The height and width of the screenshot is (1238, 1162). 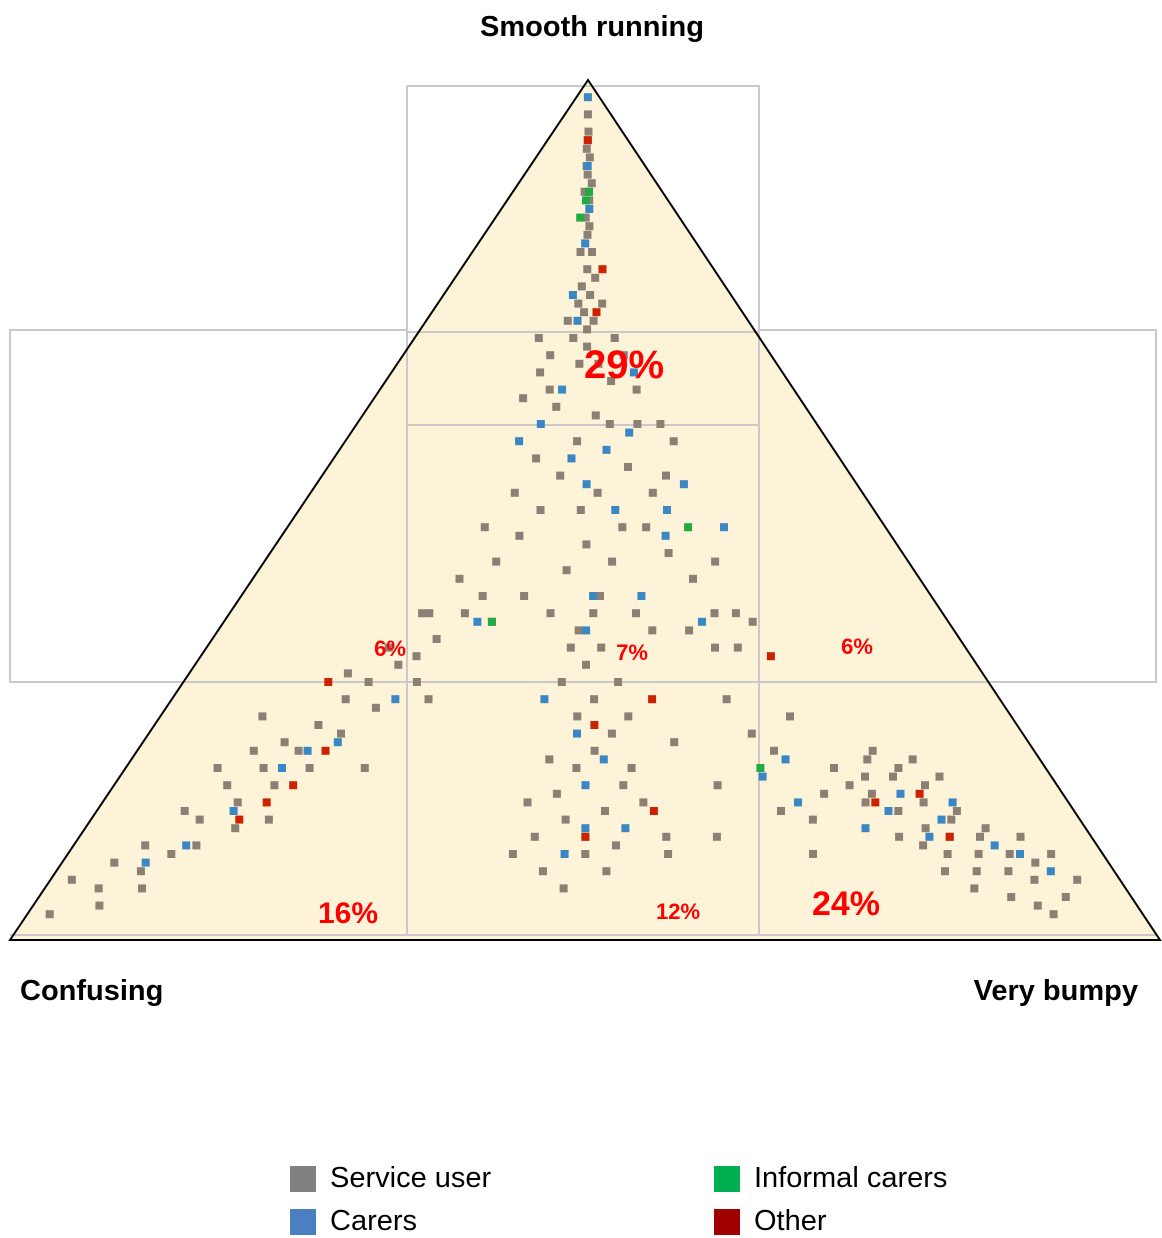 I want to click on legend-swatch-carers, so click(x=303, y=1221).